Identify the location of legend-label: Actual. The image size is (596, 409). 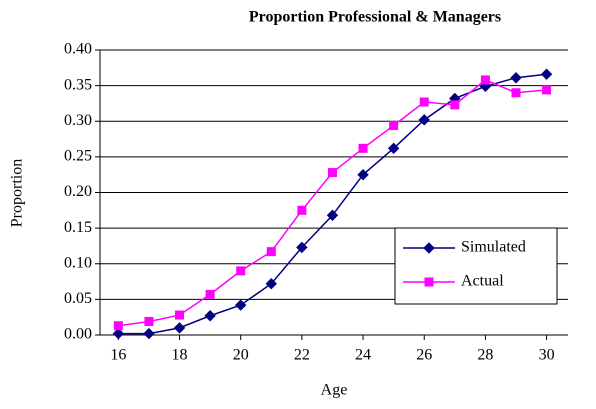
(482, 281).